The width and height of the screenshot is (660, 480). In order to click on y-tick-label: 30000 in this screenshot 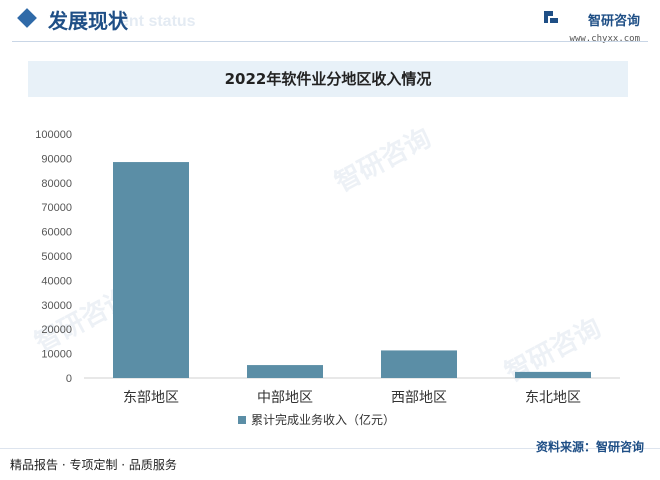, I will do `click(56, 306)`.